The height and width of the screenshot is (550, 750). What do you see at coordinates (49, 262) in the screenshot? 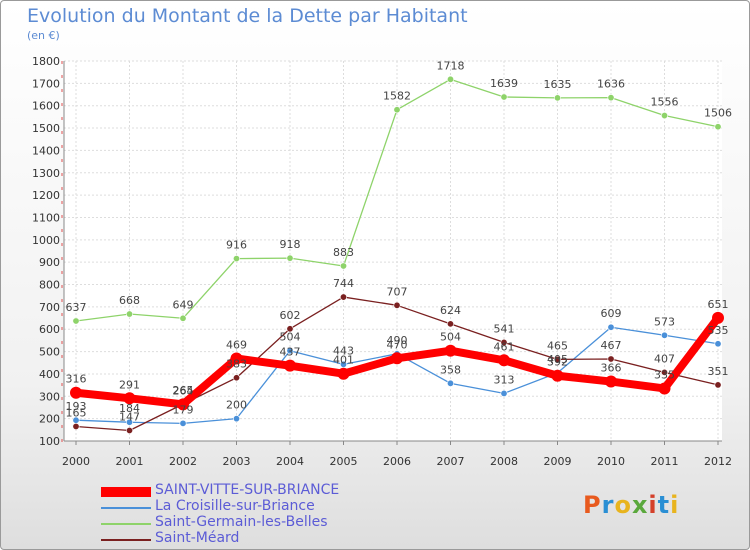
I see `y-tick-label: 900` at bounding box center [49, 262].